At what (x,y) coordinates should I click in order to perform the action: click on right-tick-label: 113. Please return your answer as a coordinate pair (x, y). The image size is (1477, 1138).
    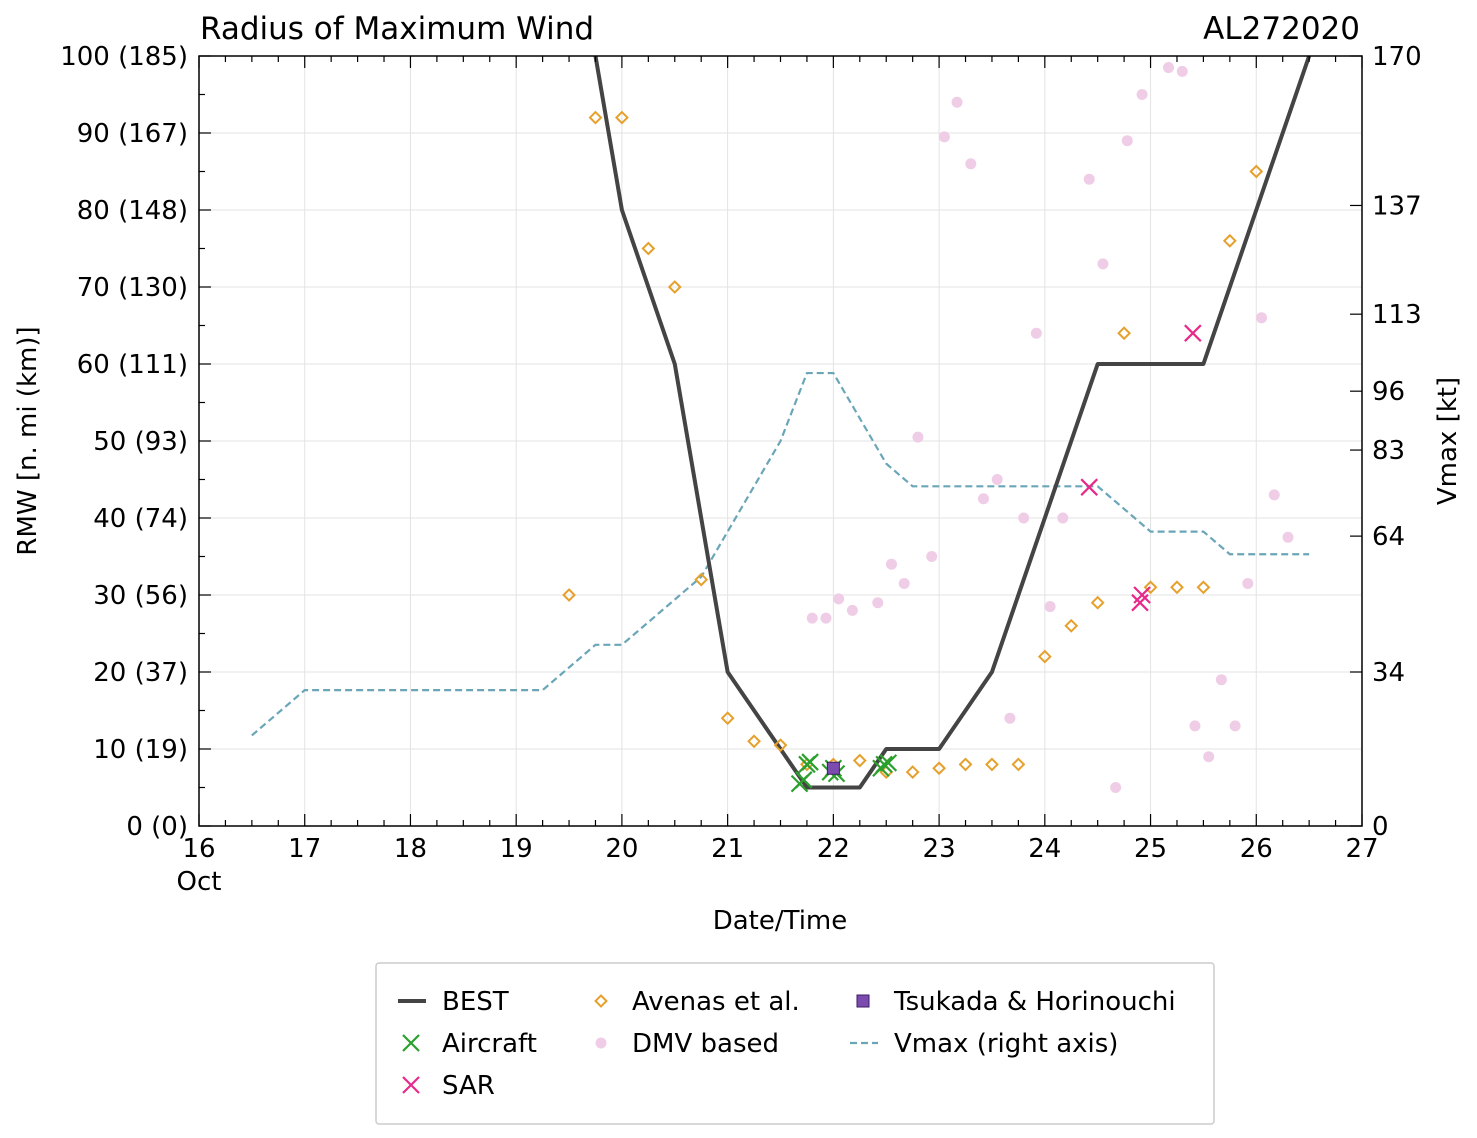
    Looking at the image, I should click on (1397, 315).